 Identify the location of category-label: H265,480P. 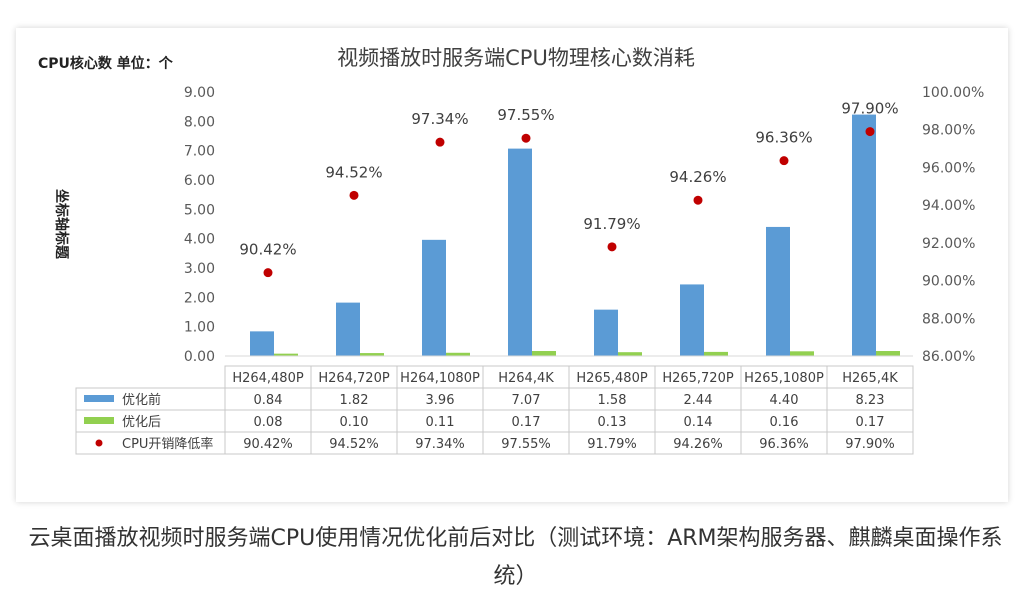
(612, 378).